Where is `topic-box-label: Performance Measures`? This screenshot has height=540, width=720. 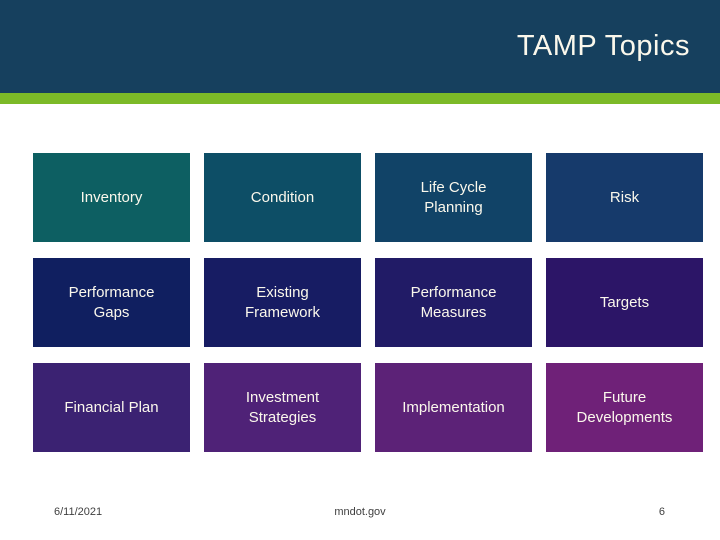 topic-box-label: Performance Measures is located at coordinates (453, 302).